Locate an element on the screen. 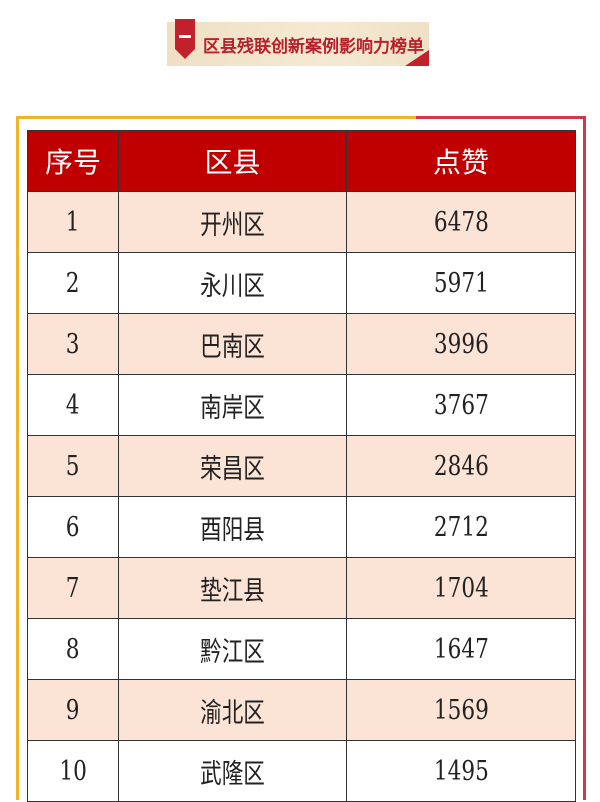 The height and width of the screenshot is (802, 600). rank-cell-text: 7 is located at coordinates (73, 588).